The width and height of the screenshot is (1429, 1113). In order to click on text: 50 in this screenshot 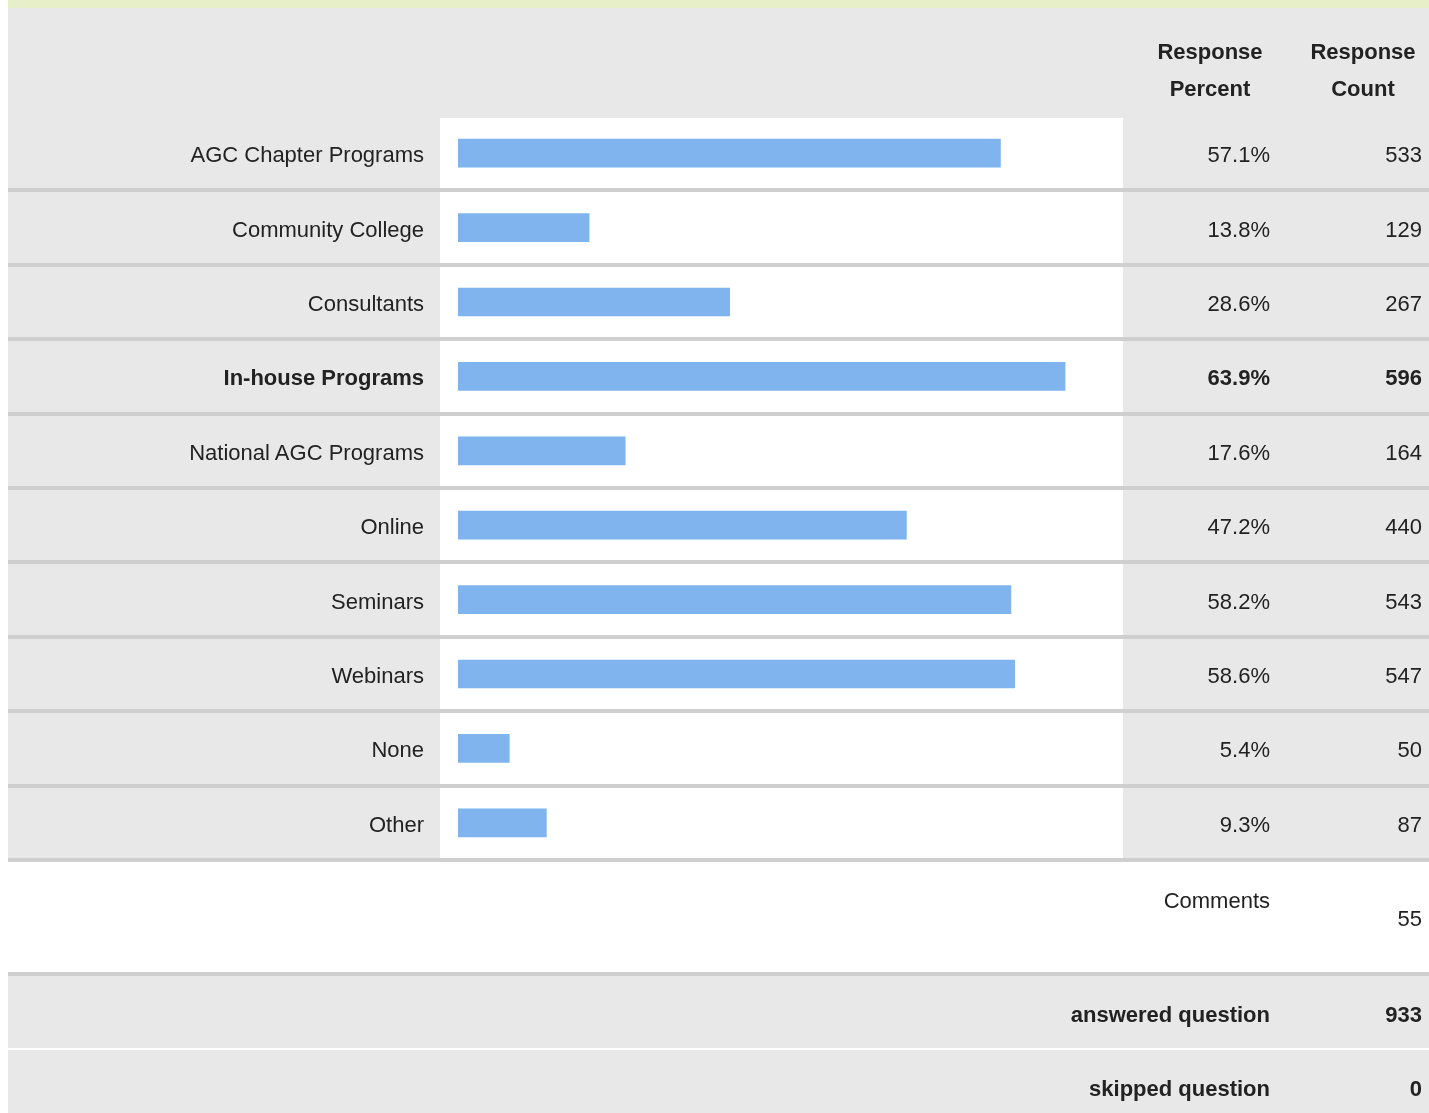, I will do `click(1409, 750)`.